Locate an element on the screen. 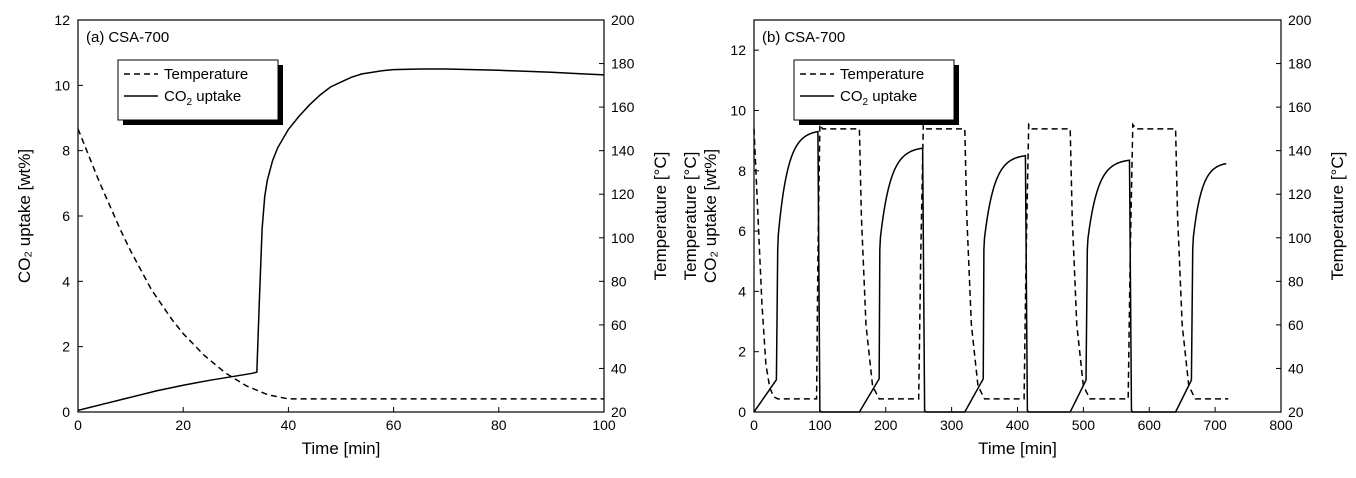 Image resolution: width=1356 pixels, height=478 pixels. x-tick-label: 40 is located at coordinates (289, 425).